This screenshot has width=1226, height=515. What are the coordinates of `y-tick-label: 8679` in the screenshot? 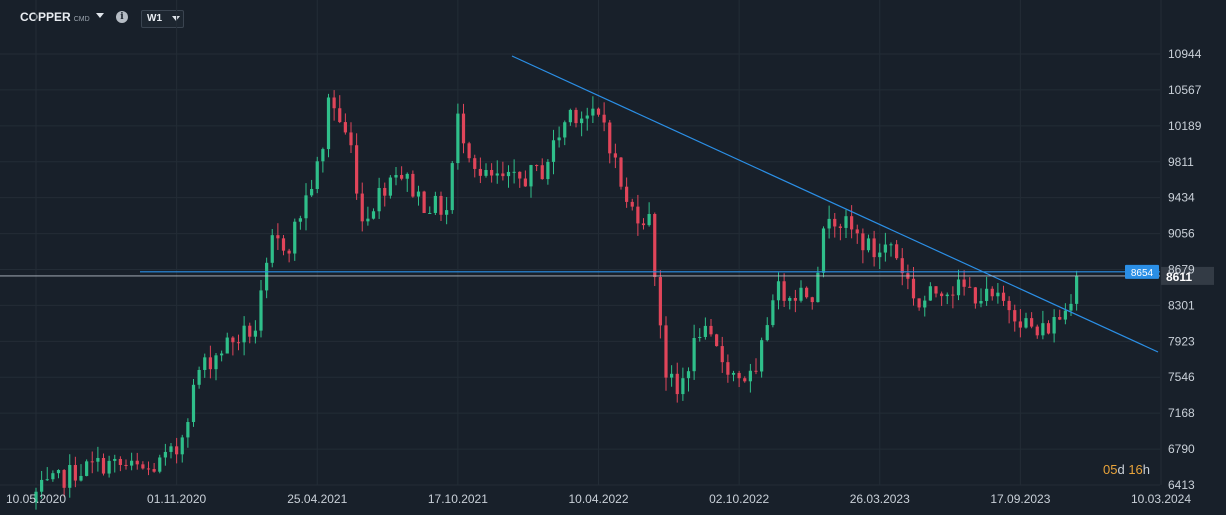 It's located at (1181, 269).